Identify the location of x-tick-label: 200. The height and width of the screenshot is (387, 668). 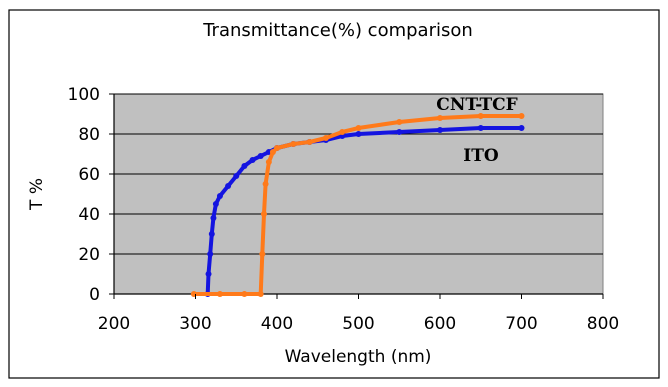
(114, 324).